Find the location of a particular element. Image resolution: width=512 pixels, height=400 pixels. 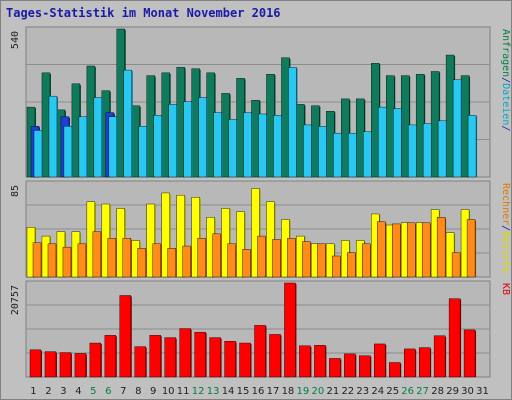

x-tick-label-day-29: 29 is located at coordinates (452, 391).